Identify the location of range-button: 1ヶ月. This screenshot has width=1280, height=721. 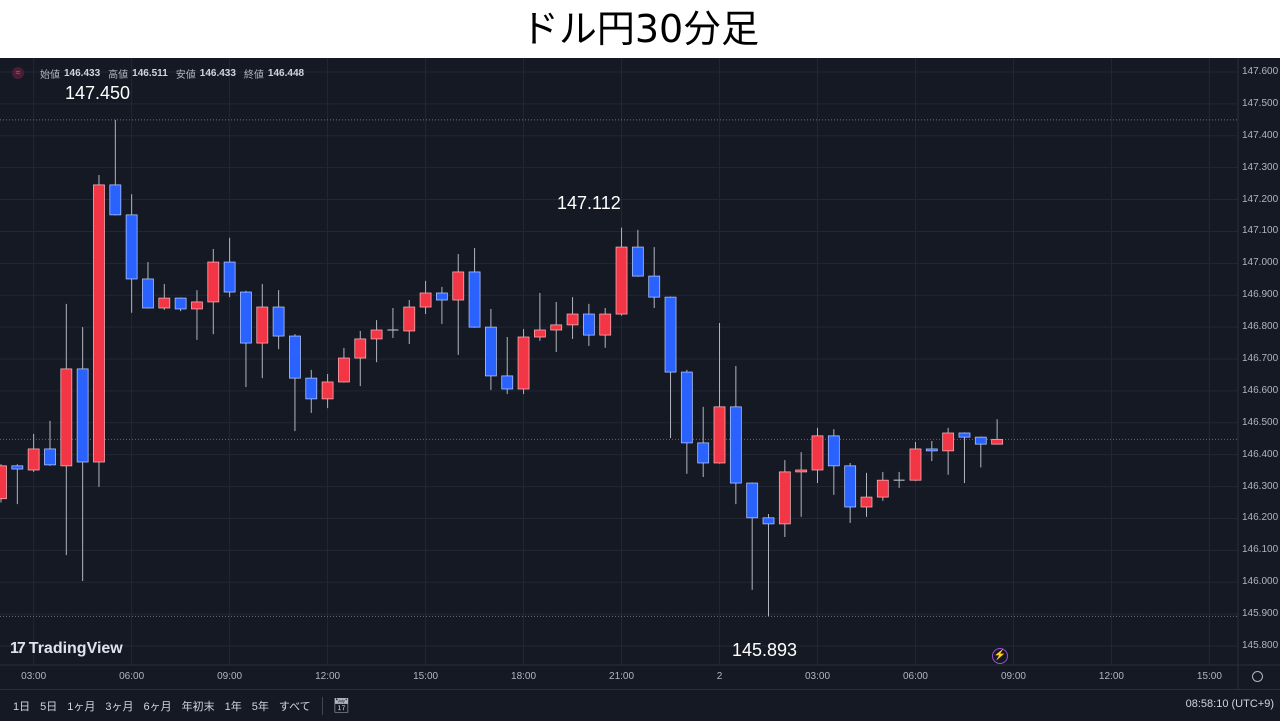
(81, 706).